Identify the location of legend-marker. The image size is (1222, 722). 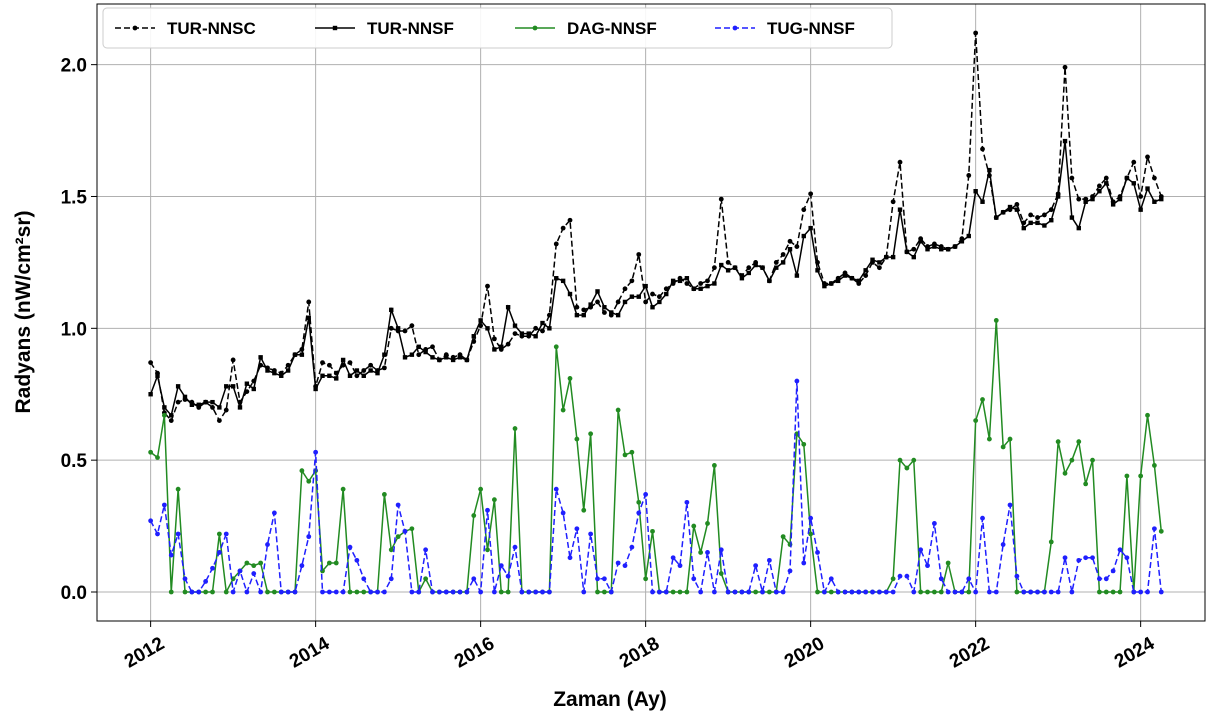
(535, 28).